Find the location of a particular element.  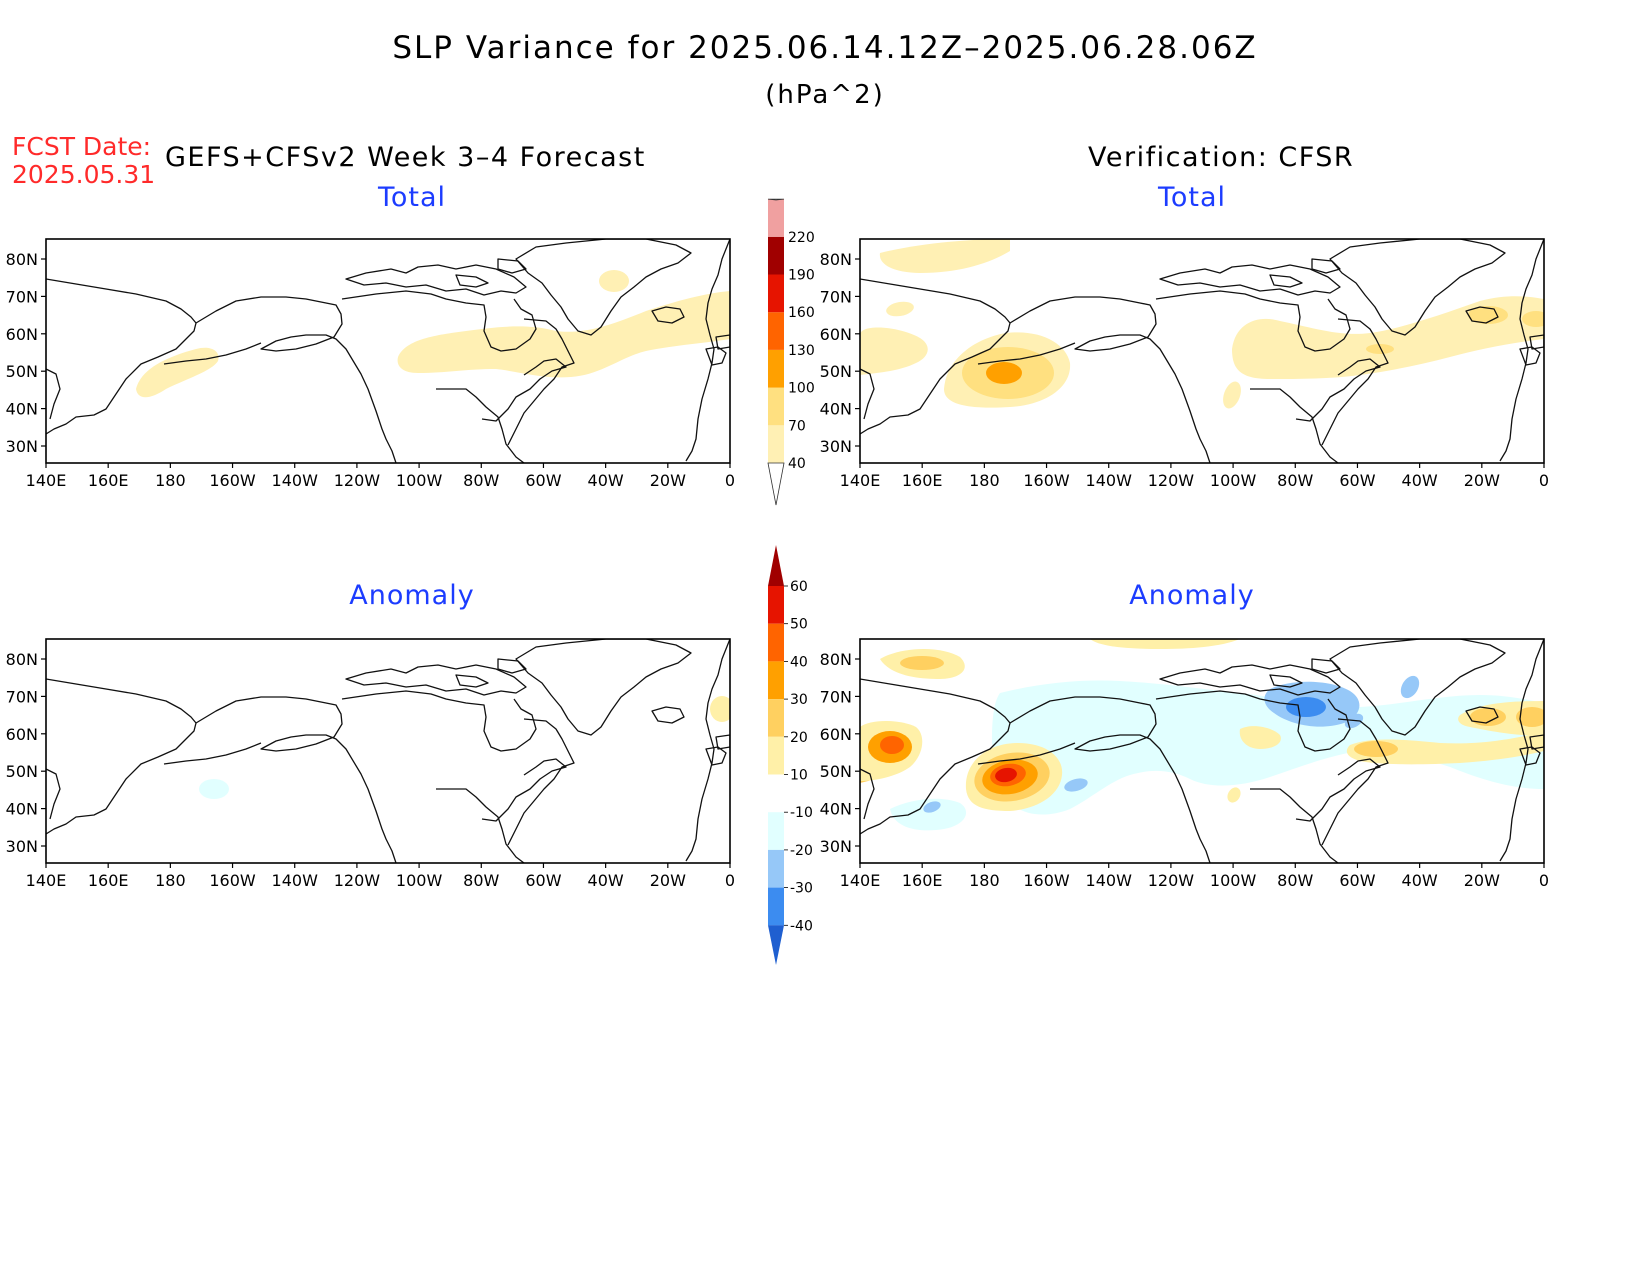

shade-iceland-max is located at coordinates (1488, 315).